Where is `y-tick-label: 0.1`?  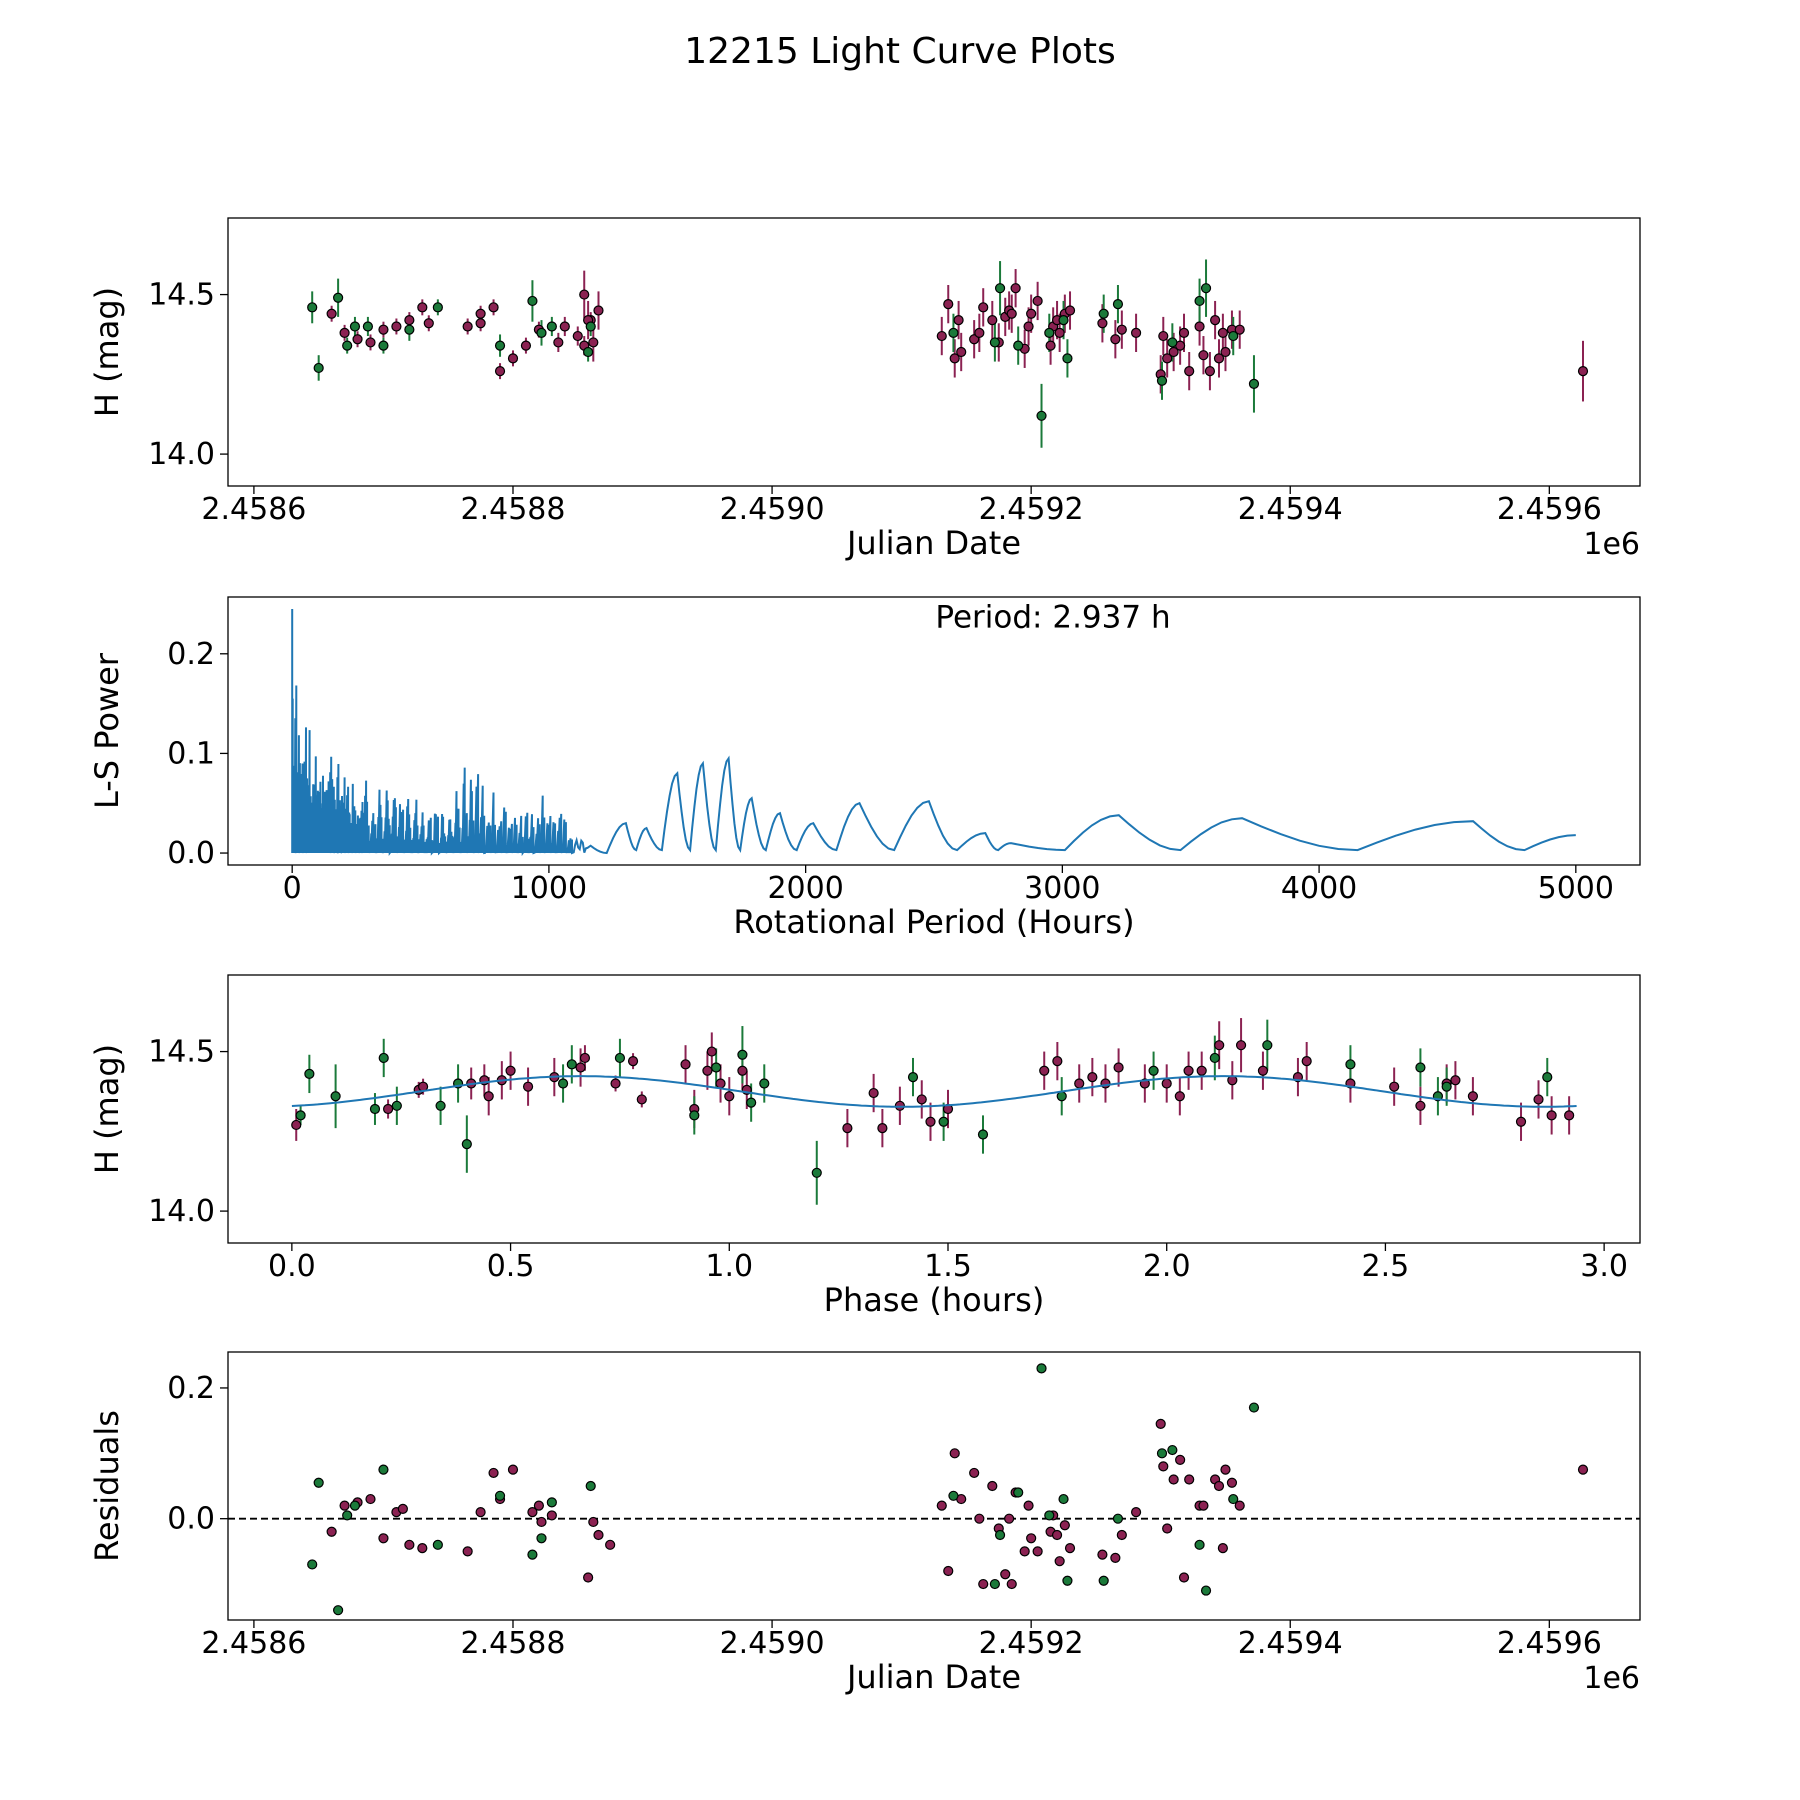
y-tick-label: 0.1 is located at coordinates (191, 753).